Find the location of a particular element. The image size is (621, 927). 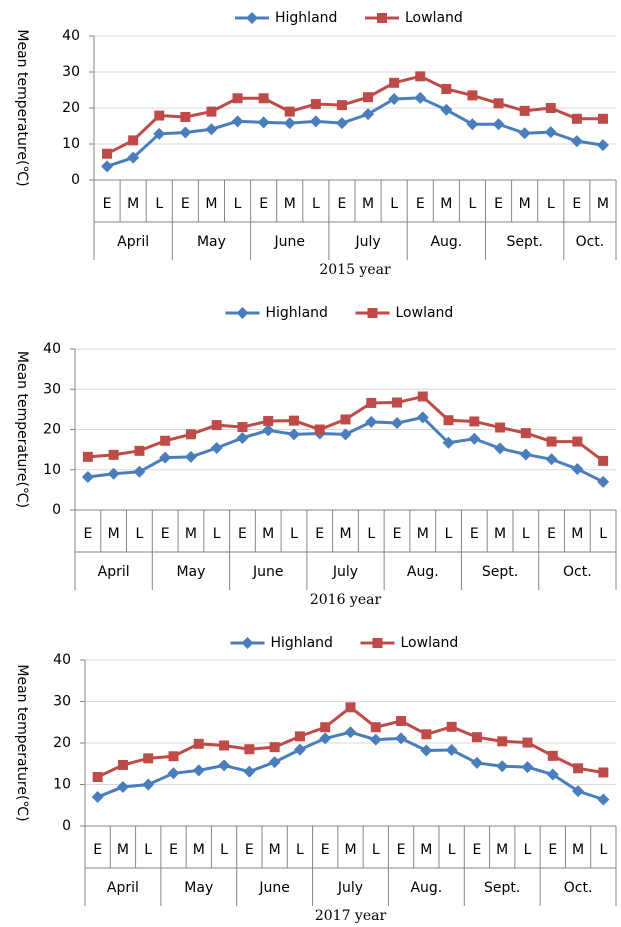

x-axis-title: 2015 year is located at coordinates (355, 270).